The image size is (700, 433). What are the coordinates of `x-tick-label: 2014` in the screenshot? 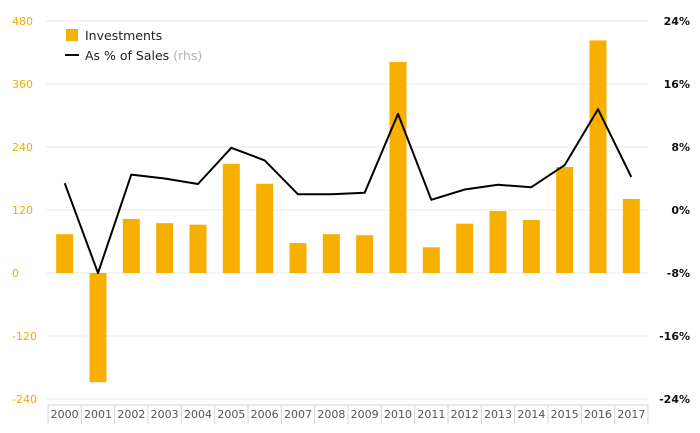 It's located at (531, 414).